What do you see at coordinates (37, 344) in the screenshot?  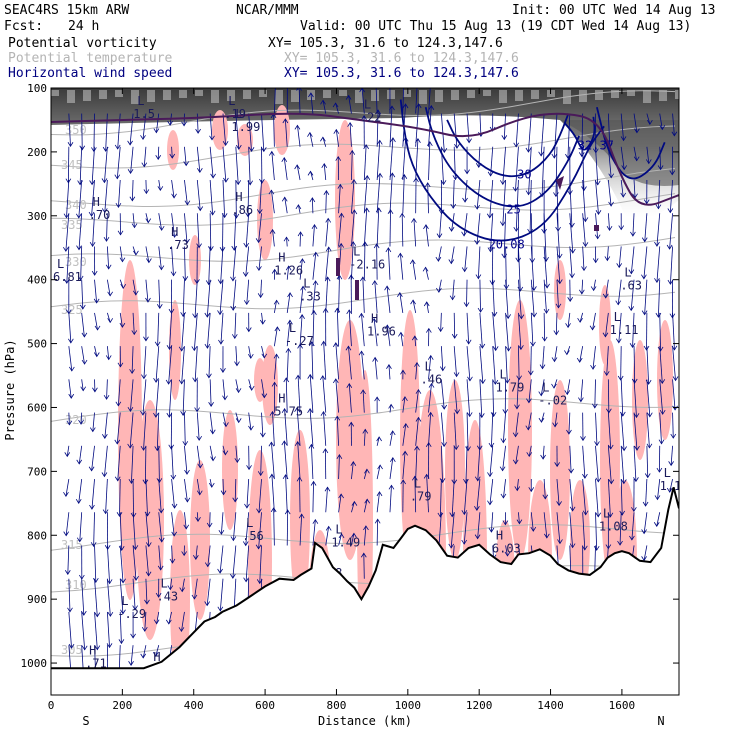 I see `y-tick-label: 500` at bounding box center [37, 344].